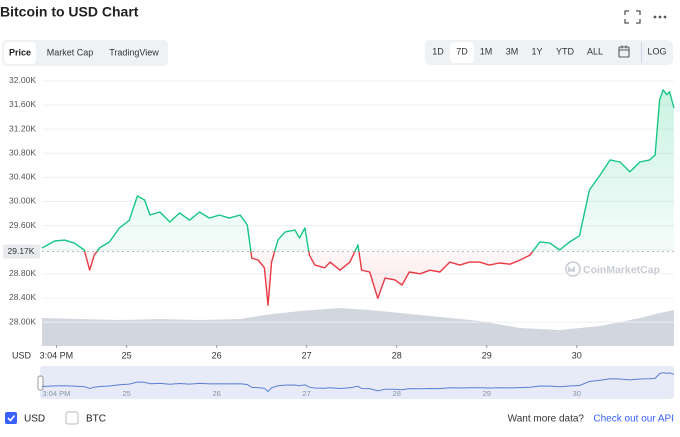 The height and width of the screenshot is (437, 680). What do you see at coordinates (632, 17) in the screenshot?
I see `expand-icon` at bounding box center [632, 17].